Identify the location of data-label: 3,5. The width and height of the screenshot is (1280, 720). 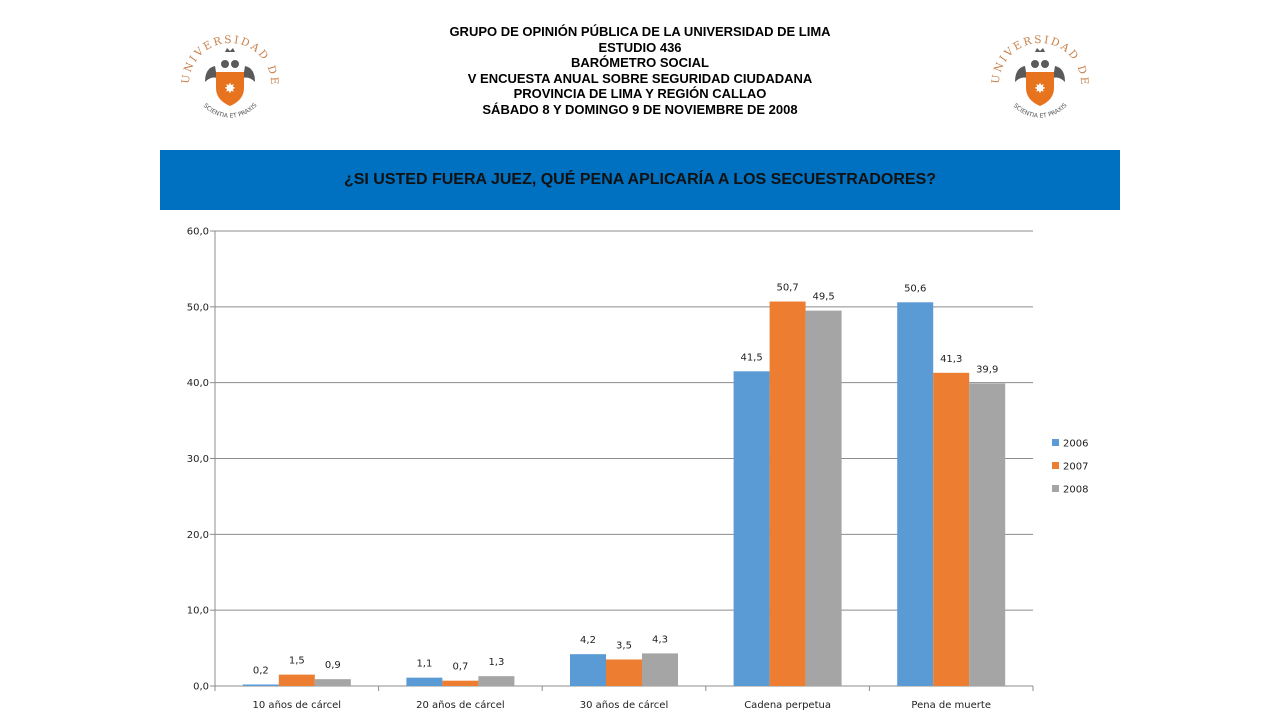
(624, 645).